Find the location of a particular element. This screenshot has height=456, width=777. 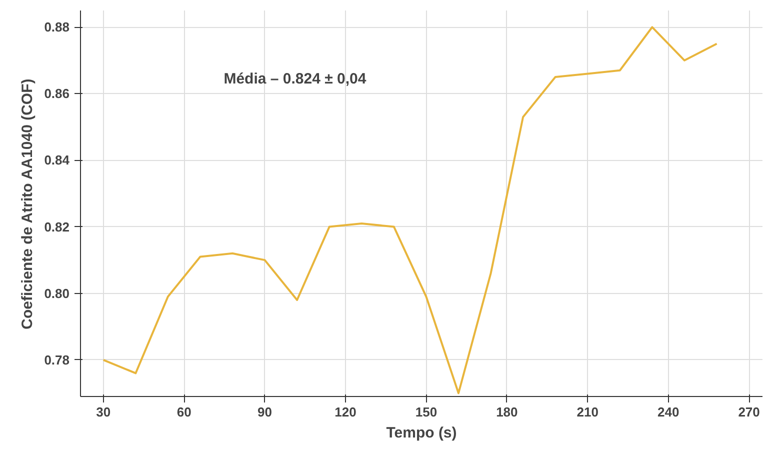

y-tick-label: 0.82 is located at coordinates (57, 226).